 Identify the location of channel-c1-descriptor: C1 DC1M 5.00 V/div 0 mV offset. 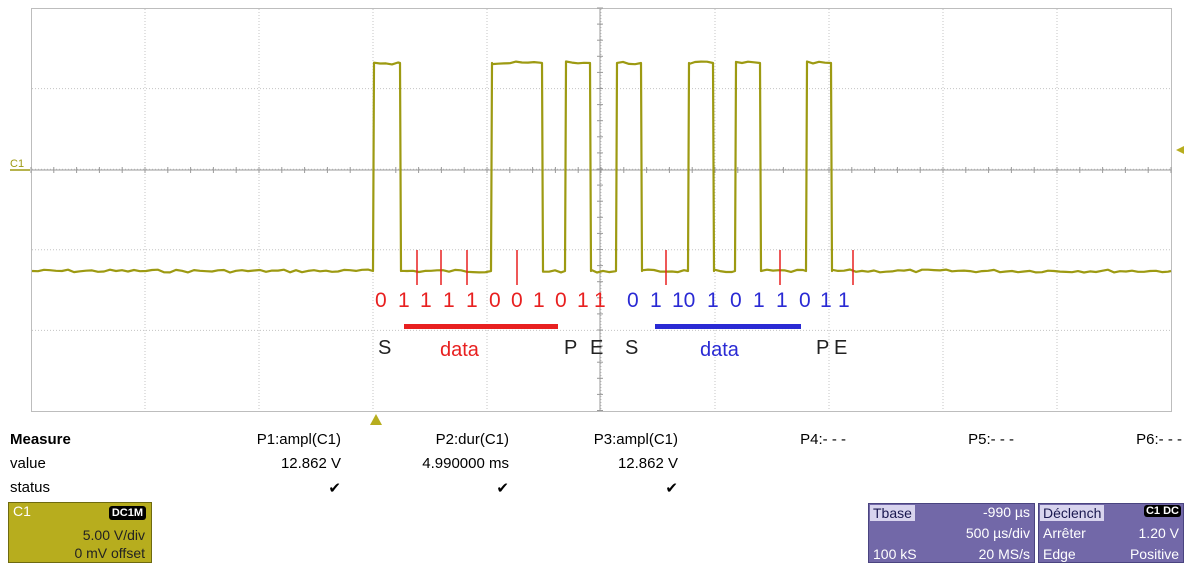
(80, 532).